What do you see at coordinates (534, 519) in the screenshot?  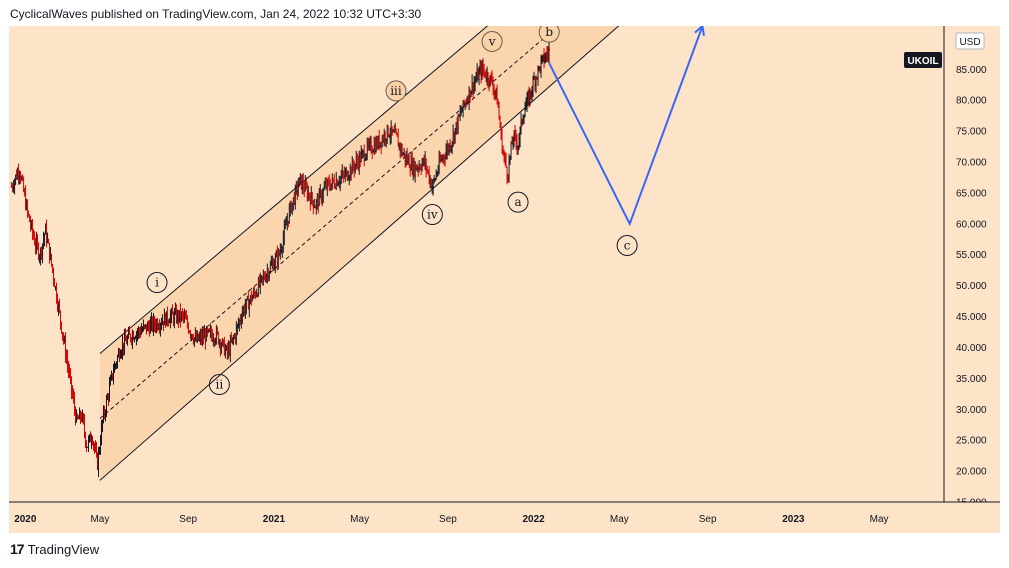 I see `time-tick-label: 2022` at bounding box center [534, 519].